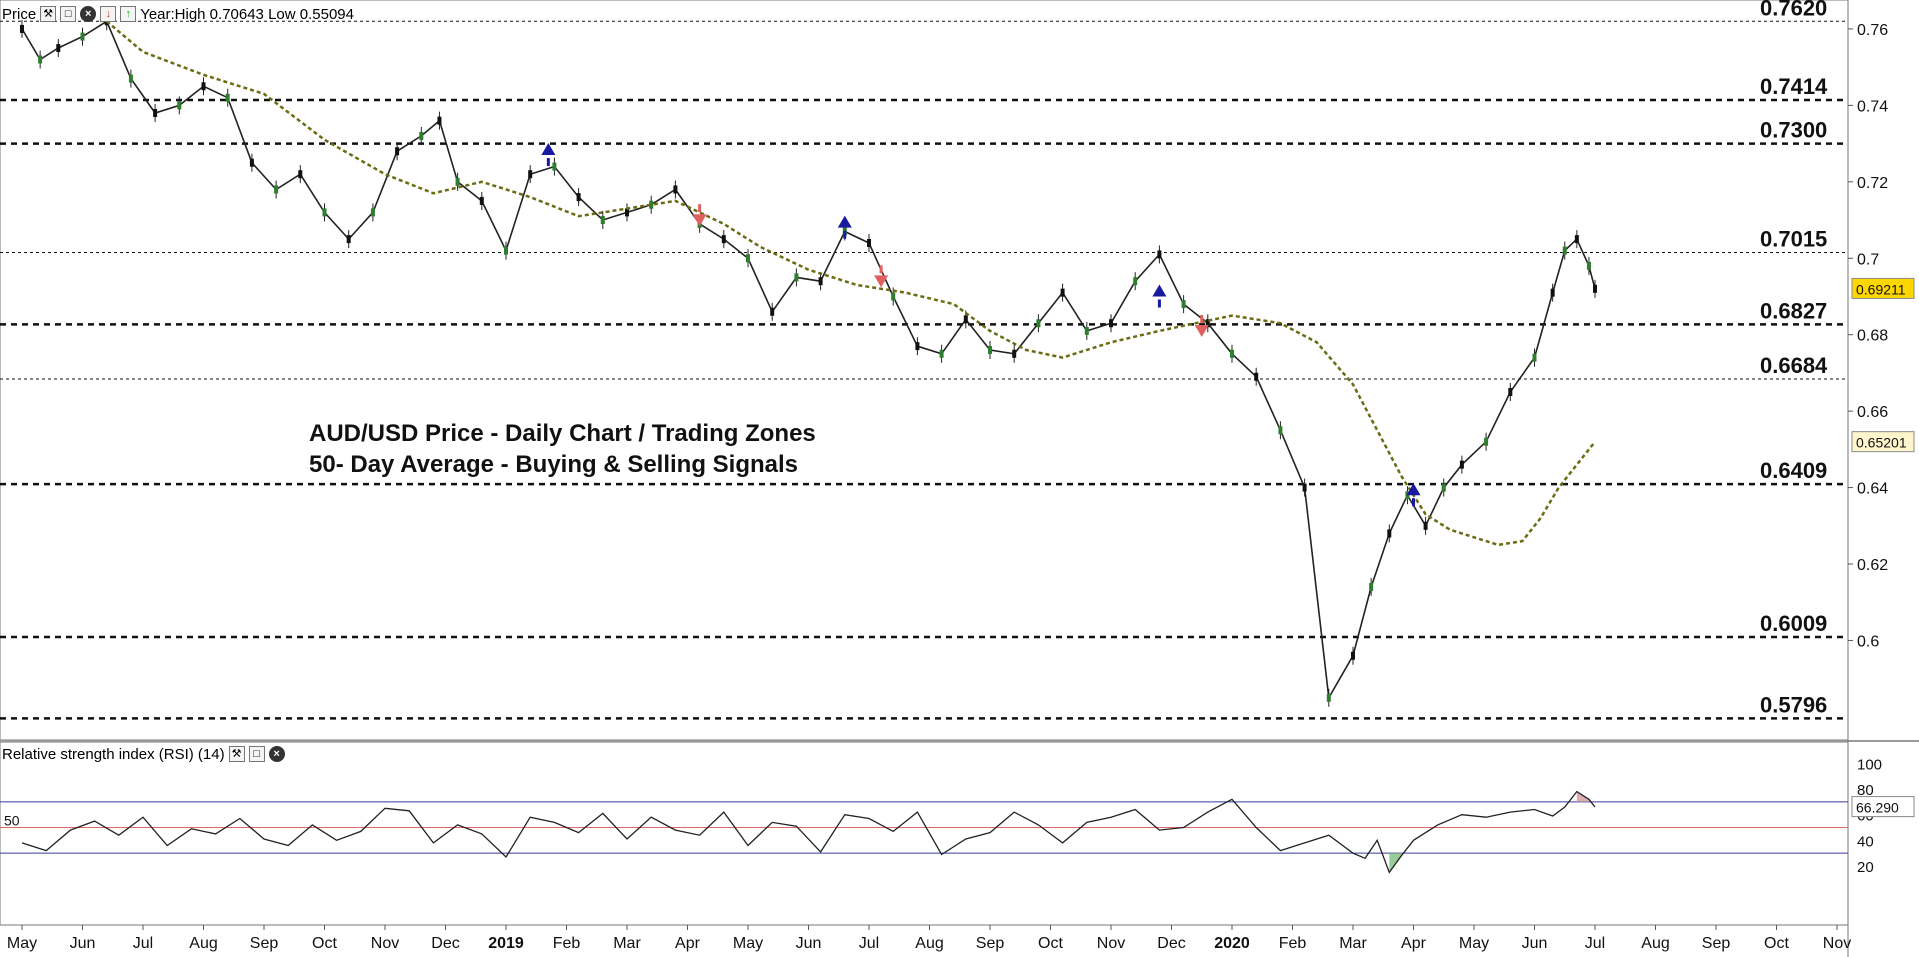 The height and width of the screenshot is (957, 1919). Describe the element at coordinates (808, 832) in the screenshot. I see `rsi-line` at that location.